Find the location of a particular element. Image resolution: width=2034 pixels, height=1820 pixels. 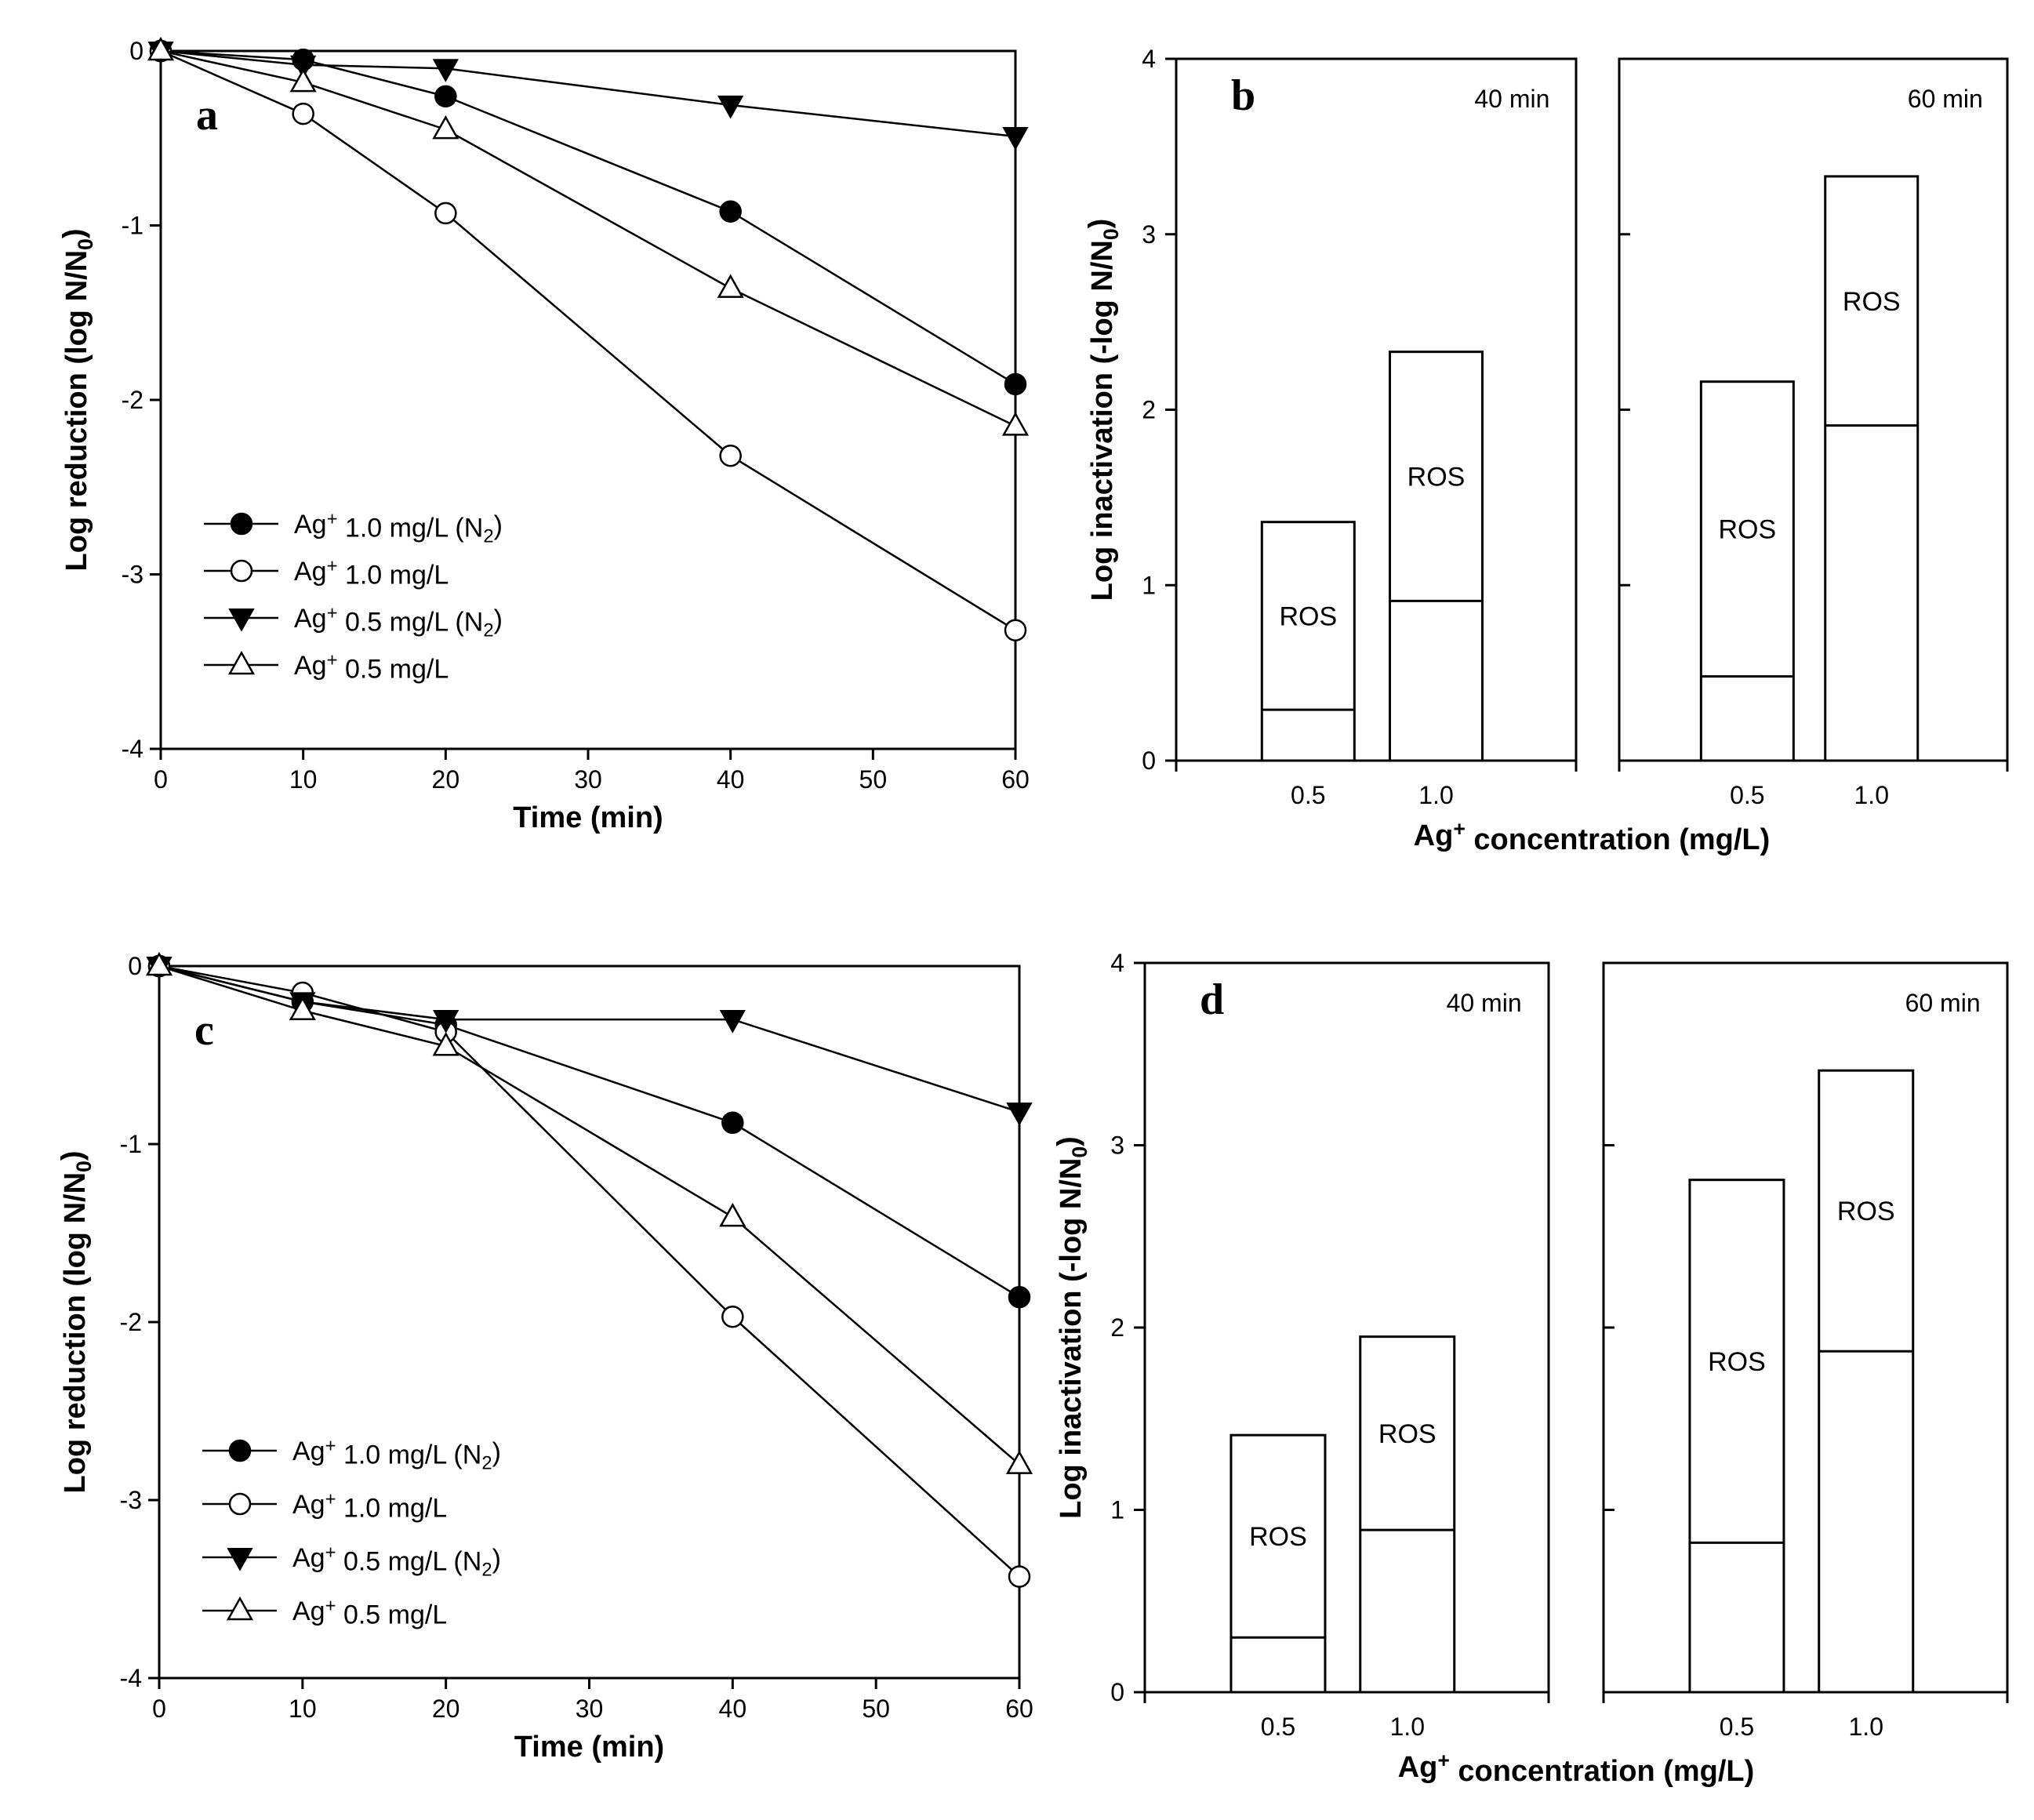

y-axis-title: Log reduction (log N/N0) is located at coordinates (76, 1322).